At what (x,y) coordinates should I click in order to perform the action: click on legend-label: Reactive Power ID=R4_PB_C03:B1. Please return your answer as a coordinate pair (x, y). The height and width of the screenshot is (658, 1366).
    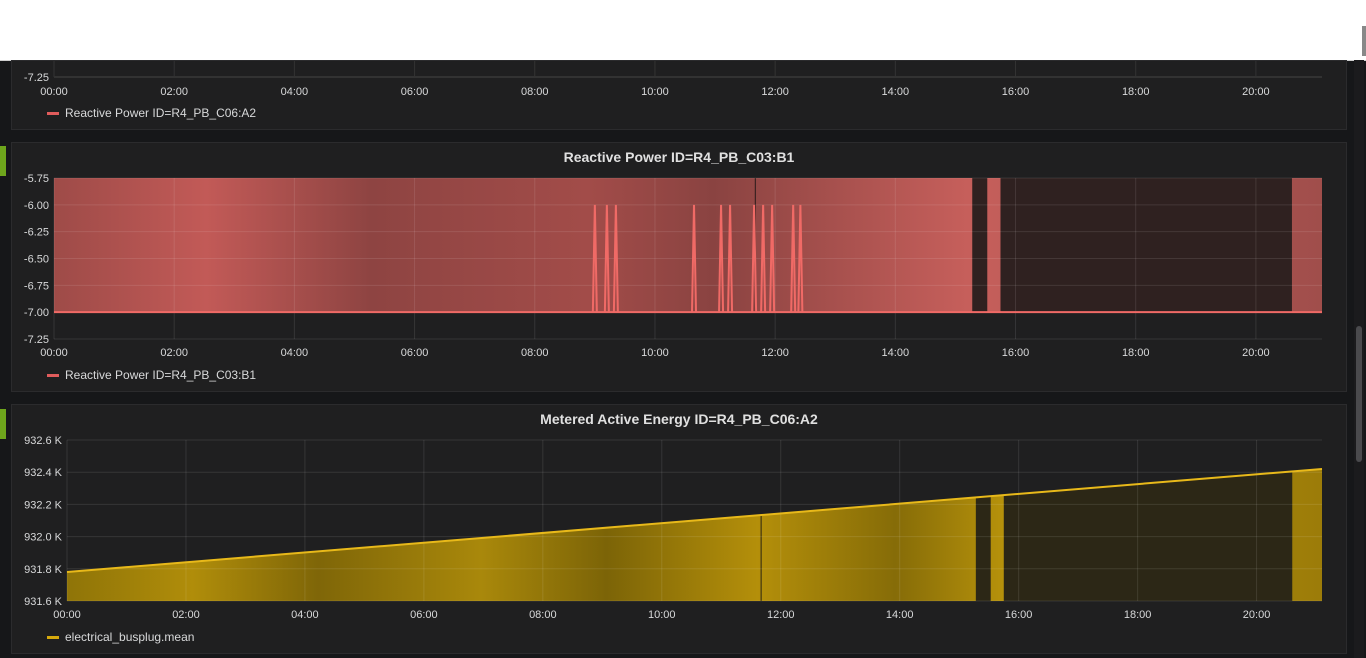
    Looking at the image, I should click on (161, 375).